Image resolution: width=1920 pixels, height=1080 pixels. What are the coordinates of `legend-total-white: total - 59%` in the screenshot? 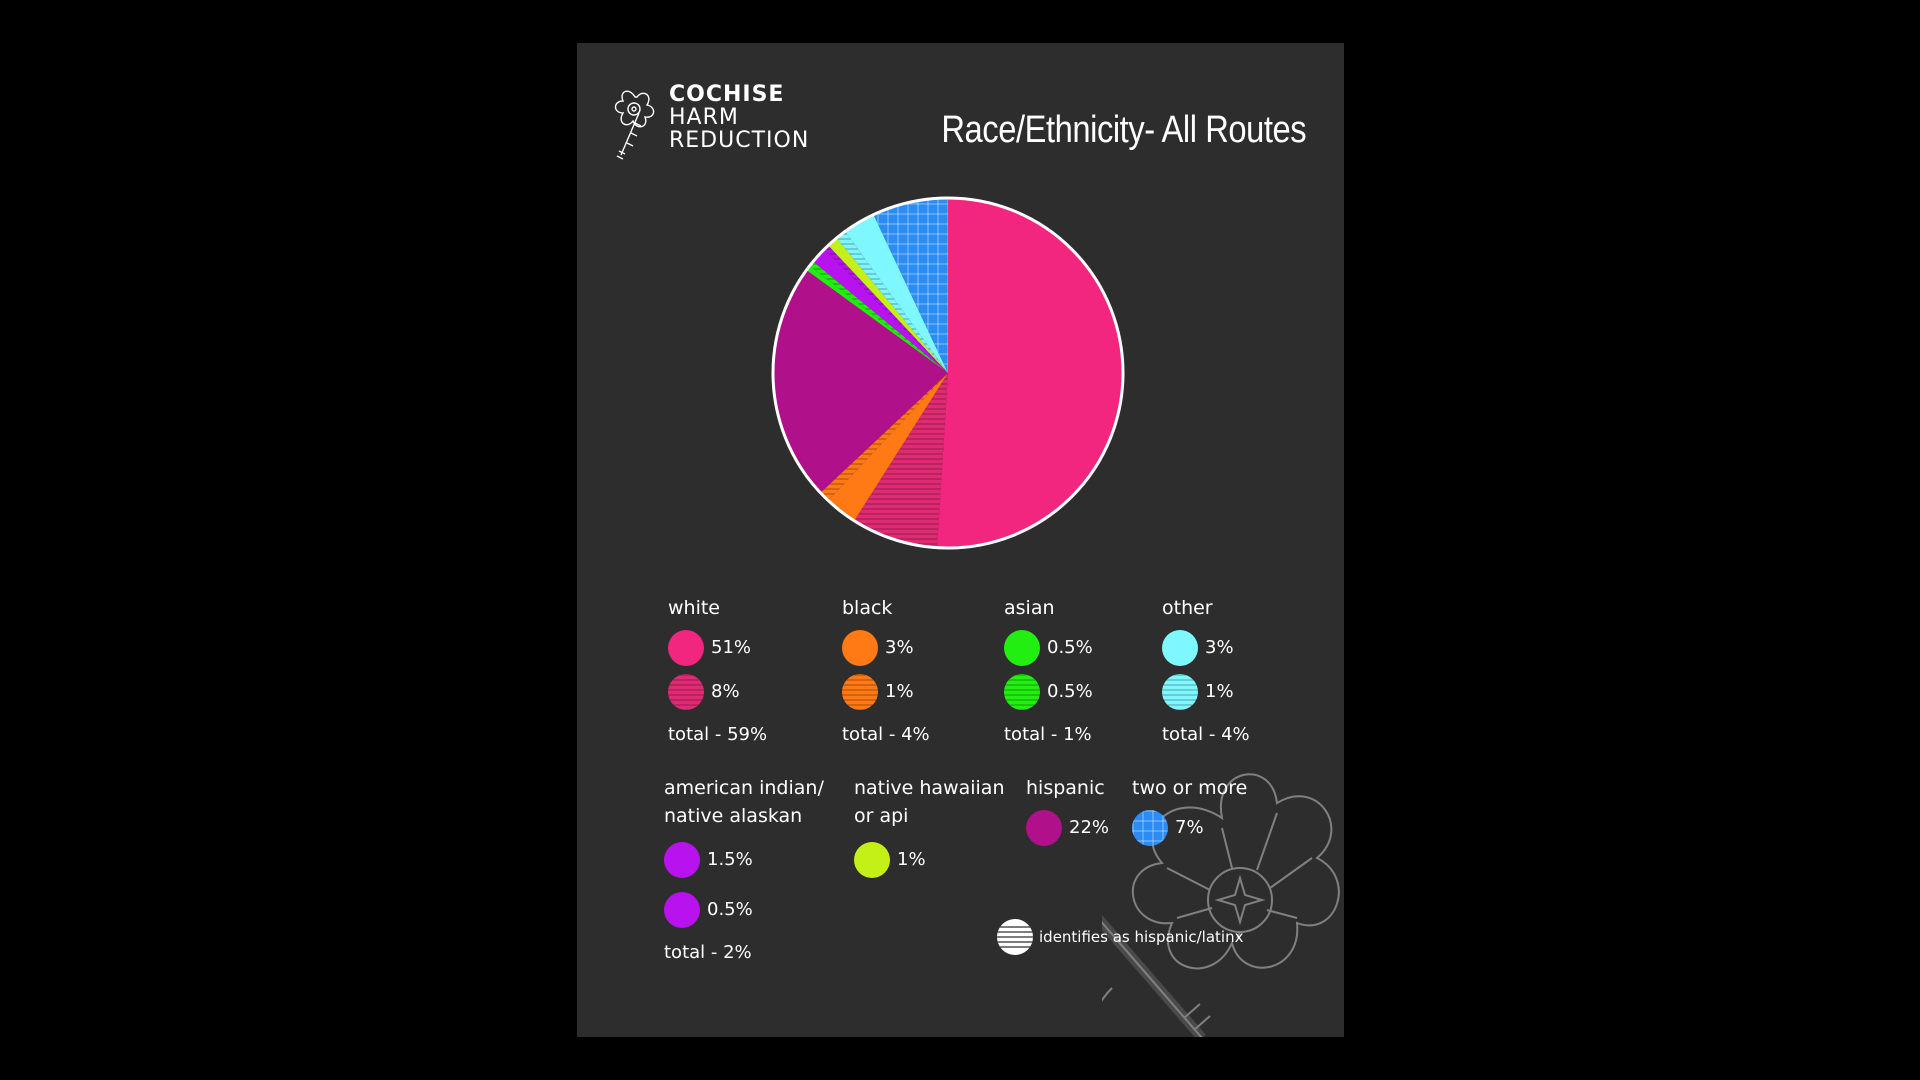 It's located at (718, 734).